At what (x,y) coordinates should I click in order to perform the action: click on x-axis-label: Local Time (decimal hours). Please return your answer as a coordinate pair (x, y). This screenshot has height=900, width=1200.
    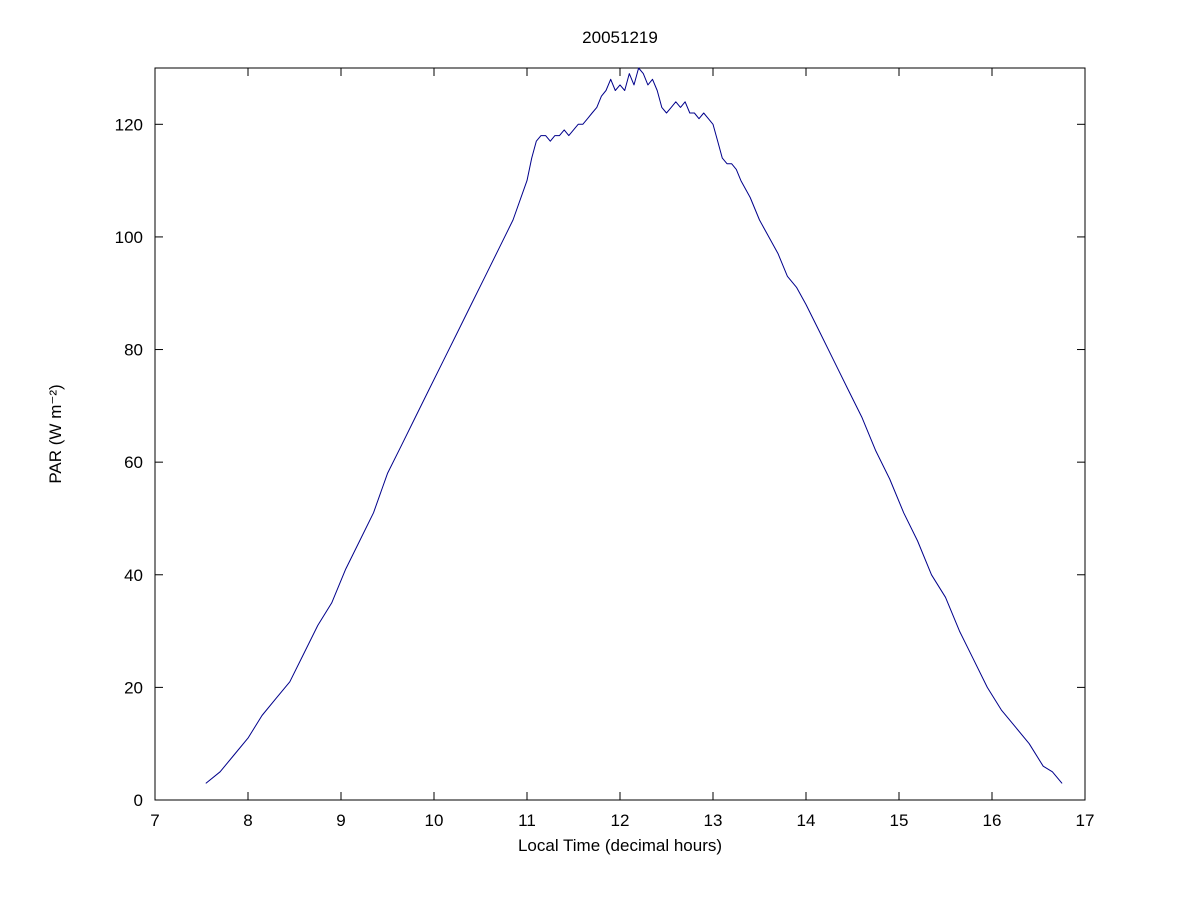
    Looking at the image, I should click on (620, 845).